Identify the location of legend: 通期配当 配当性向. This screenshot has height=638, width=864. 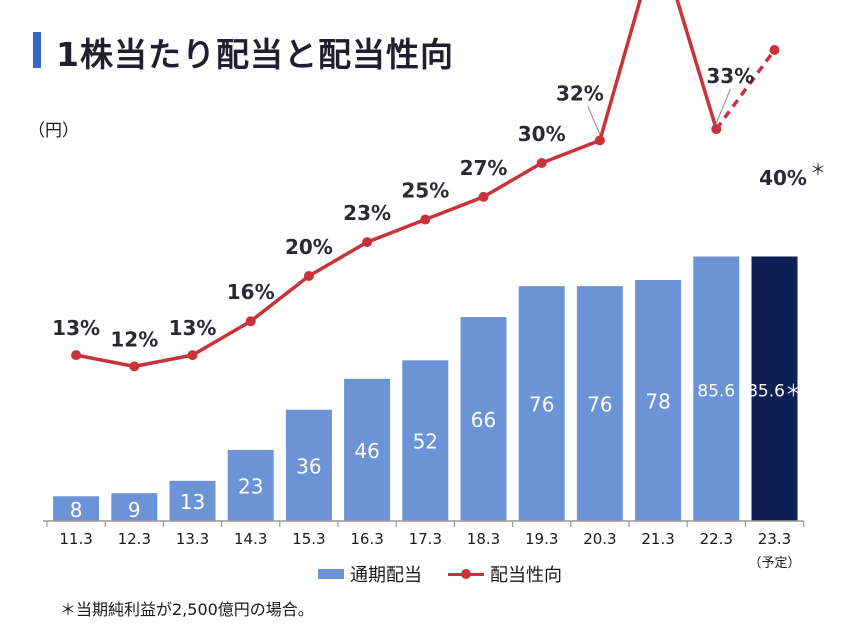
(440, 574).